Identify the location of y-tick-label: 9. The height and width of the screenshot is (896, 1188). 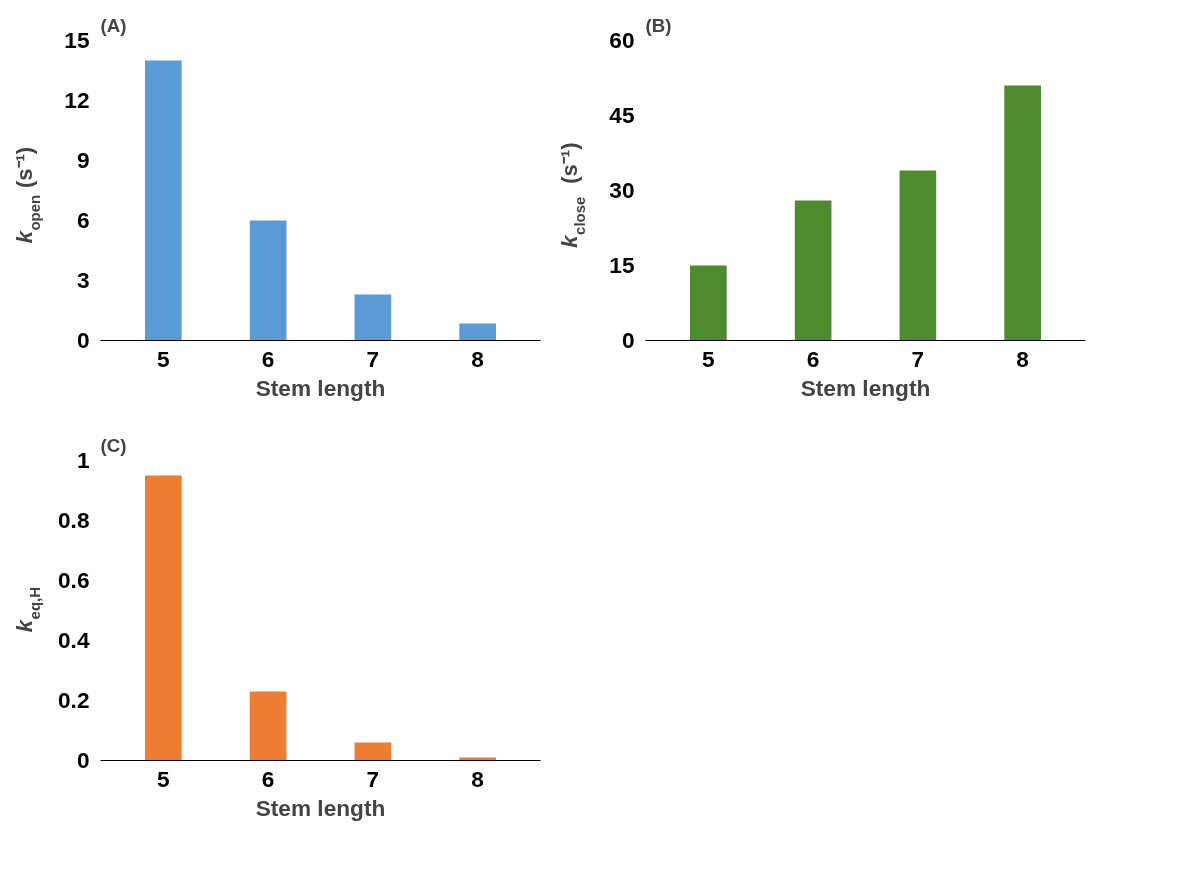
(83, 160).